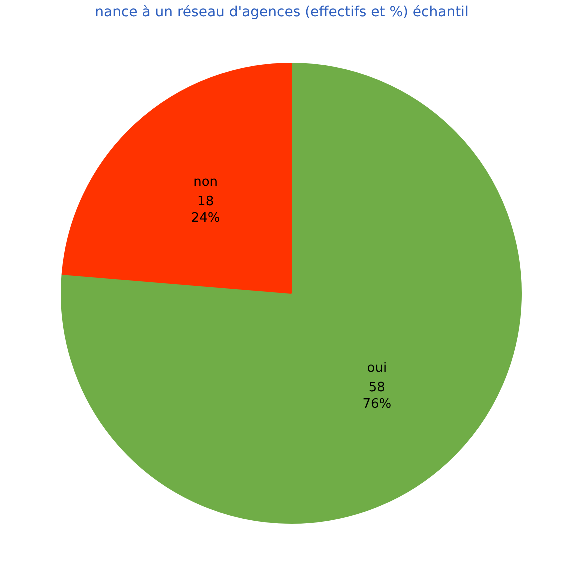 Image resolution: width=563 pixels, height=568 pixels. Describe the element at coordinates (377, 368) in the screenshot. I see `slice-label: oui` at that location.